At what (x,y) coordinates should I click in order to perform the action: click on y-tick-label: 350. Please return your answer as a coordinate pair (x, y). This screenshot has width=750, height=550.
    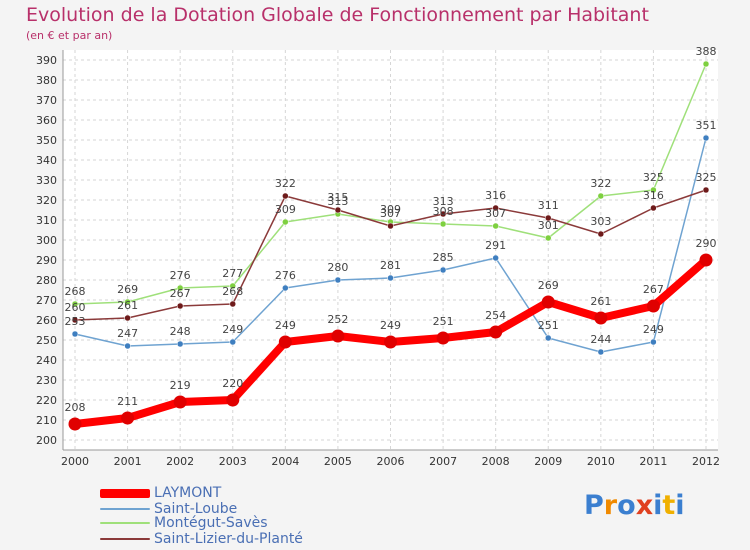
    Looking at the image, I should click on (46, 140).